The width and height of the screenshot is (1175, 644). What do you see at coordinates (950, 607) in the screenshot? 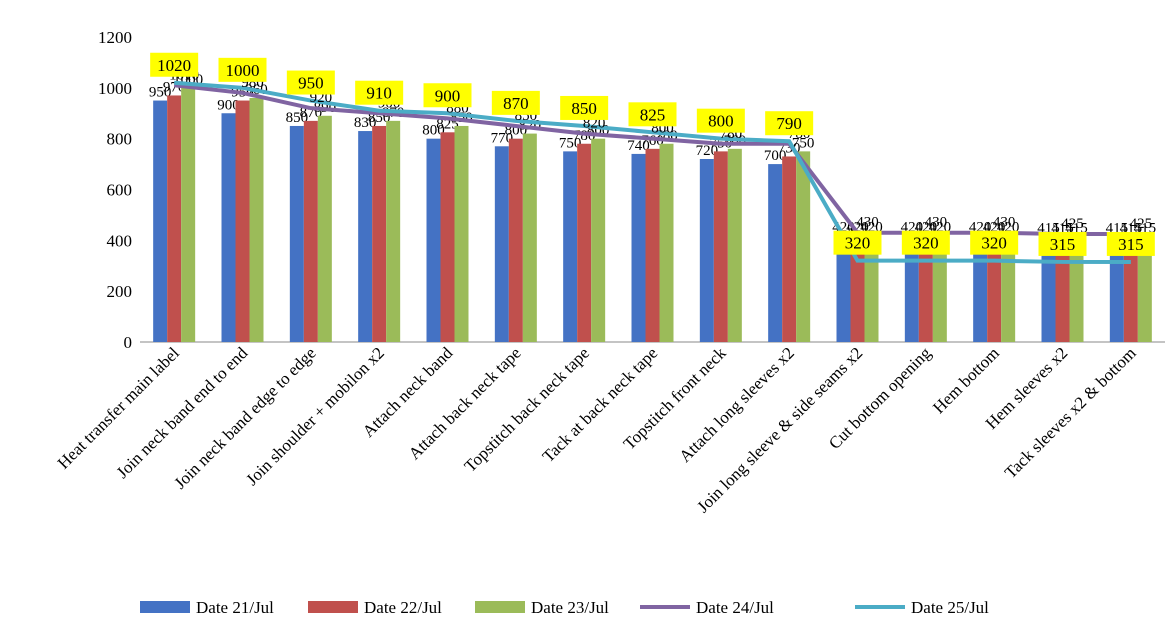
I see `legend-label: Date 25/Jul` at bounding box center [950, 607].